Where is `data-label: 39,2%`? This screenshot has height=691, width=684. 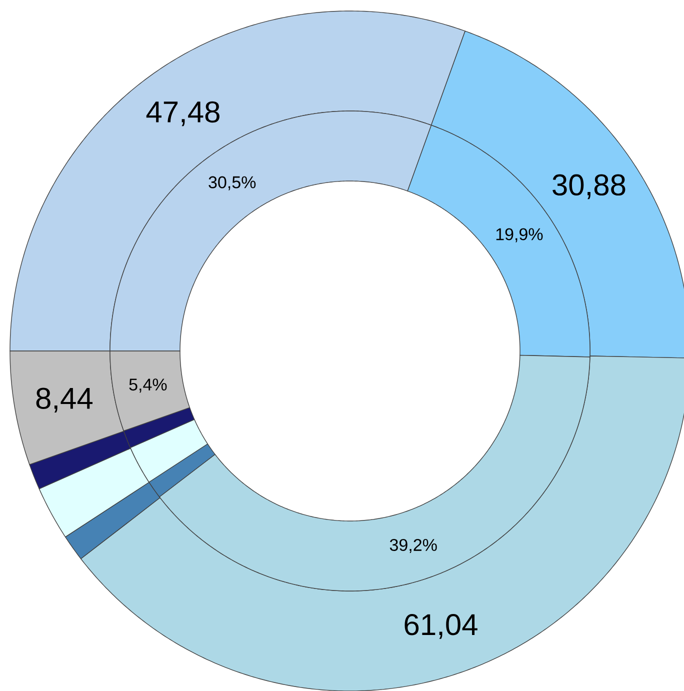 data-label: 39,2% is located at coordinates (413, 545).